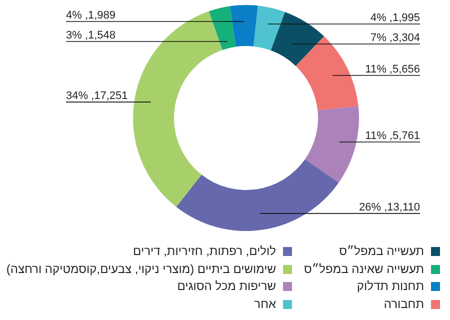  What do you see at coordinates (91, 36) in the screenshot?
I see `data-label: 3% ,1,548` at bounding box center [91, 36].